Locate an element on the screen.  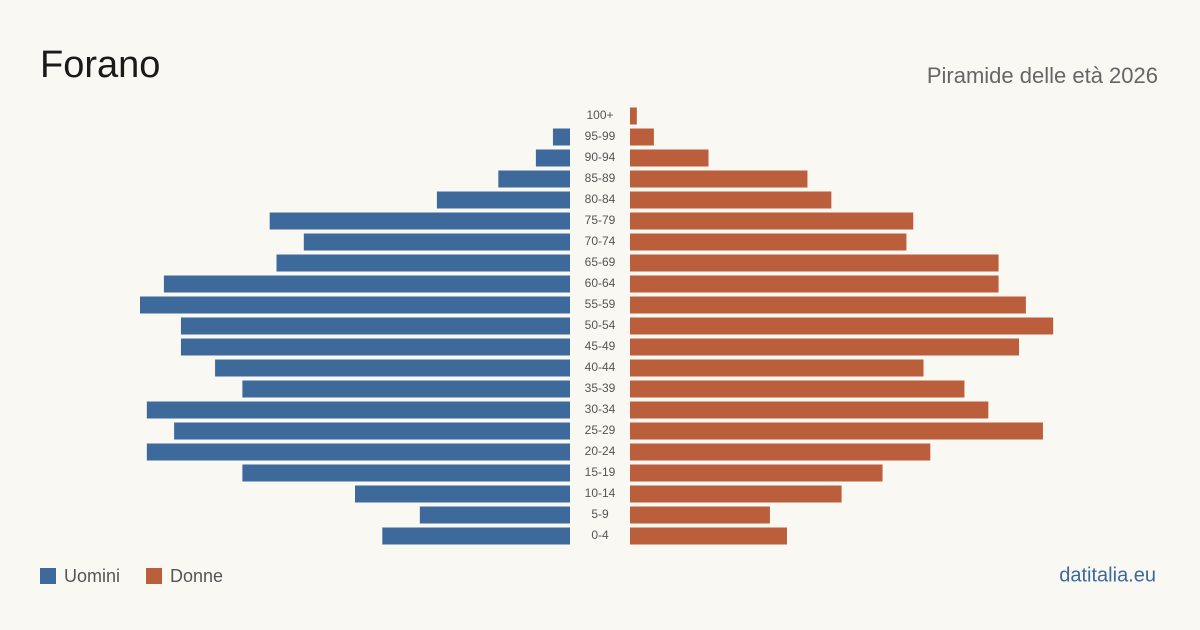
source: datitalia.eu is located at coordinates (1107, 575).